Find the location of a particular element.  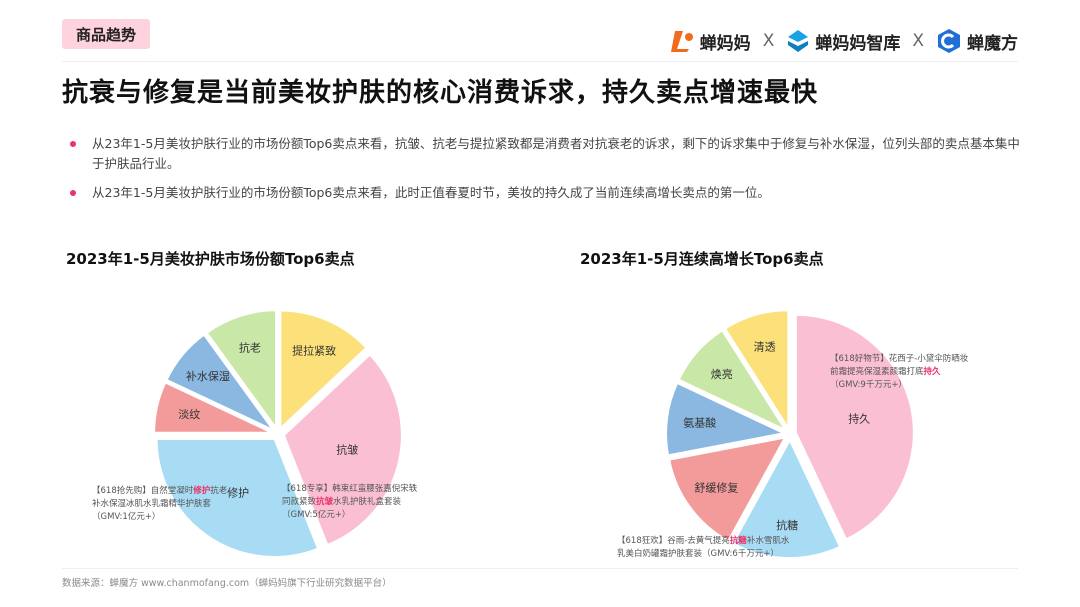

pie-slice-淡纹 is located at coordinates (213, 407).